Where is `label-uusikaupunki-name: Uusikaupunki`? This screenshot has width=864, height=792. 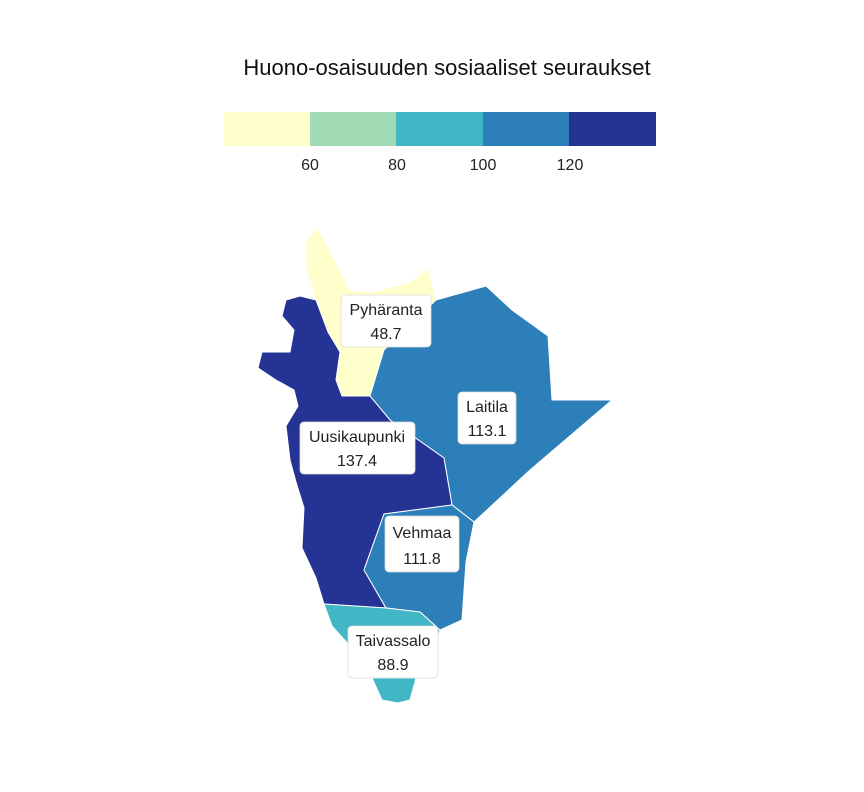
label-uusikaupunki-name: Uusikaupunki is located at coordinates (357, 437).